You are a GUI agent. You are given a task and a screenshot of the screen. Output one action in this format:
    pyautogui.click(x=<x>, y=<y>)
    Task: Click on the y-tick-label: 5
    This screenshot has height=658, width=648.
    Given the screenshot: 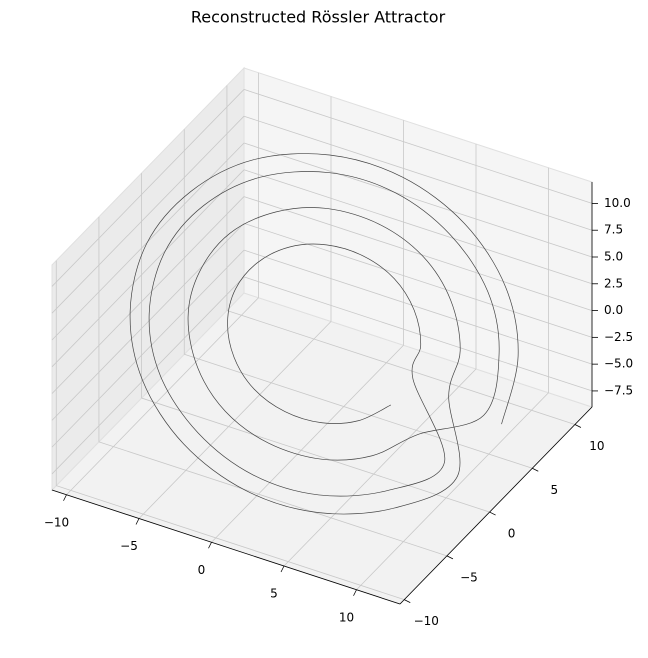 What is the action you would take?
    pyautogui.click(x=554, y=490)
    